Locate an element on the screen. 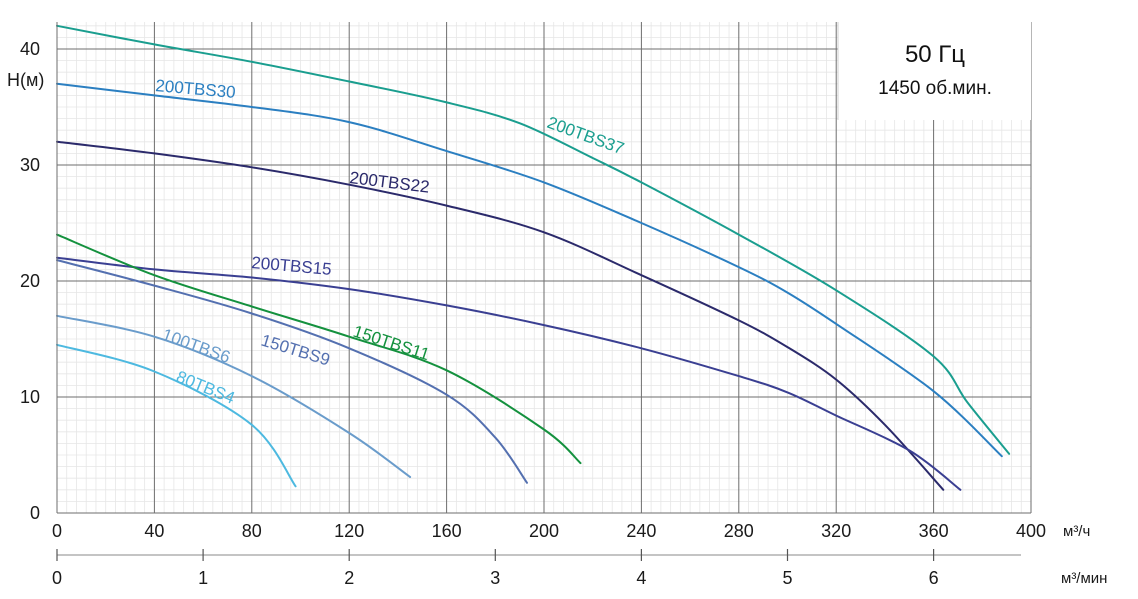 The image size is (1138, 599). x2-tick-label: 2 is located at coordinates (349, 578).